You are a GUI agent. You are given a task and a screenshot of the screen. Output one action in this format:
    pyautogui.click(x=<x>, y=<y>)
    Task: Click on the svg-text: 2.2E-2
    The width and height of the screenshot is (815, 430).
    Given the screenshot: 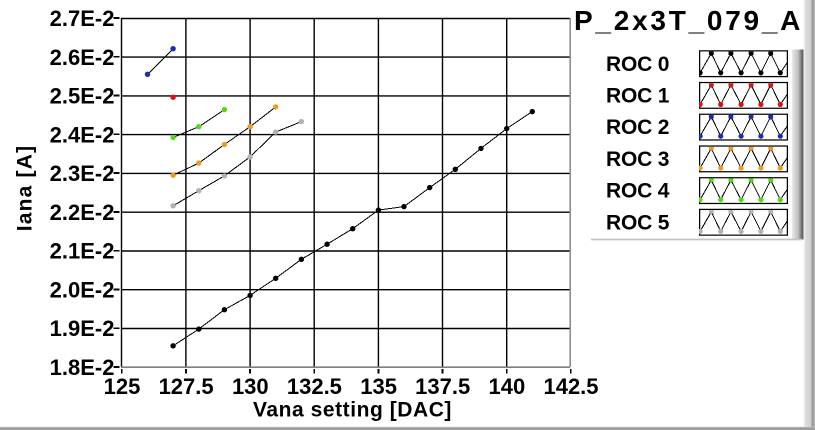 What is the action you would take?
    pyautogui.click(x=82, y=212)
    